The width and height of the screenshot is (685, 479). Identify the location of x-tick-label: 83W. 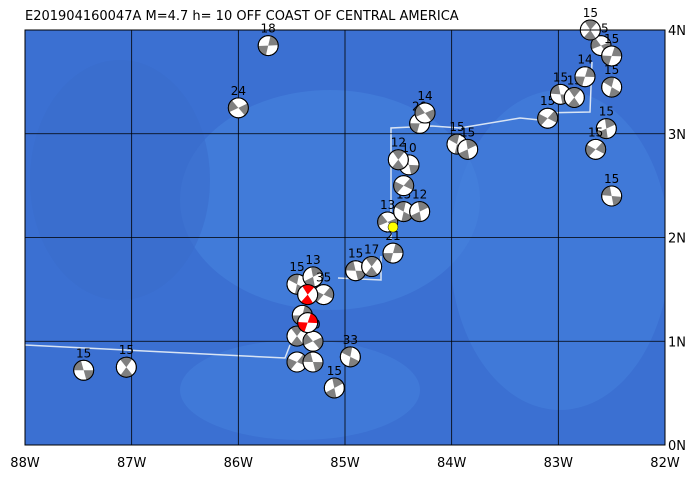
(559, 463).